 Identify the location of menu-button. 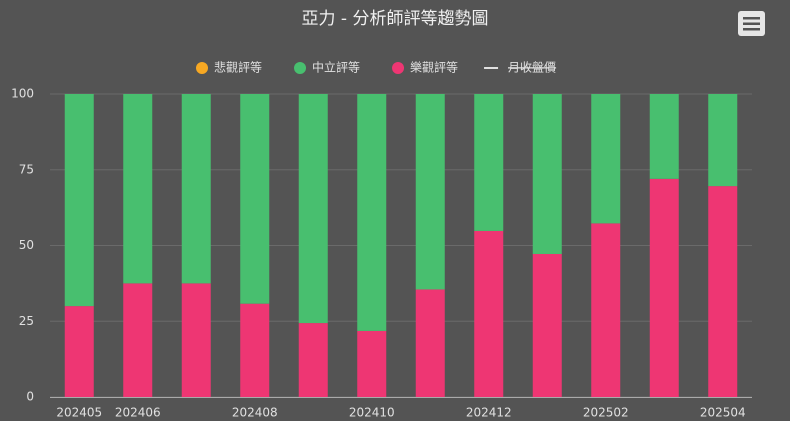
(751, 23).